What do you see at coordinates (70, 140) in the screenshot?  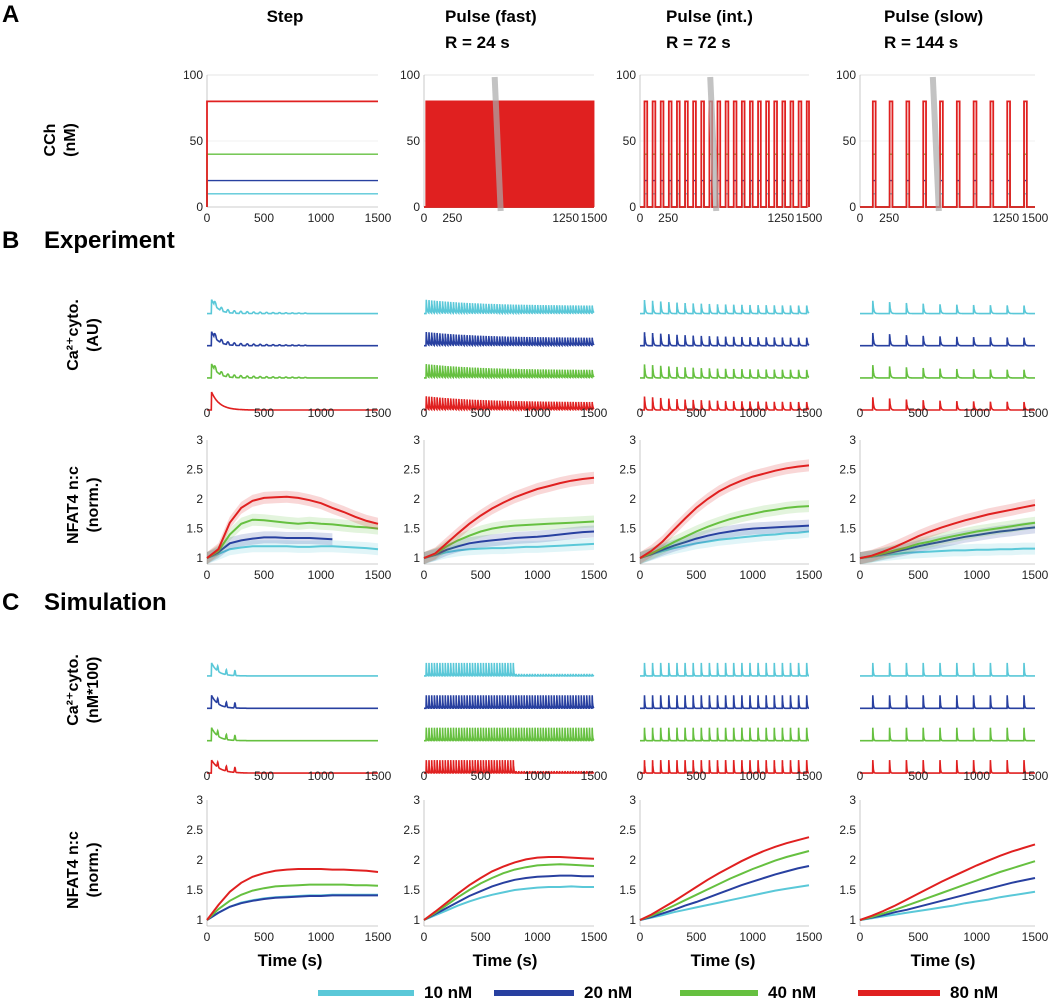 I see `ylabel-cch-line2: (nM)` at bounding box center [70, 140].